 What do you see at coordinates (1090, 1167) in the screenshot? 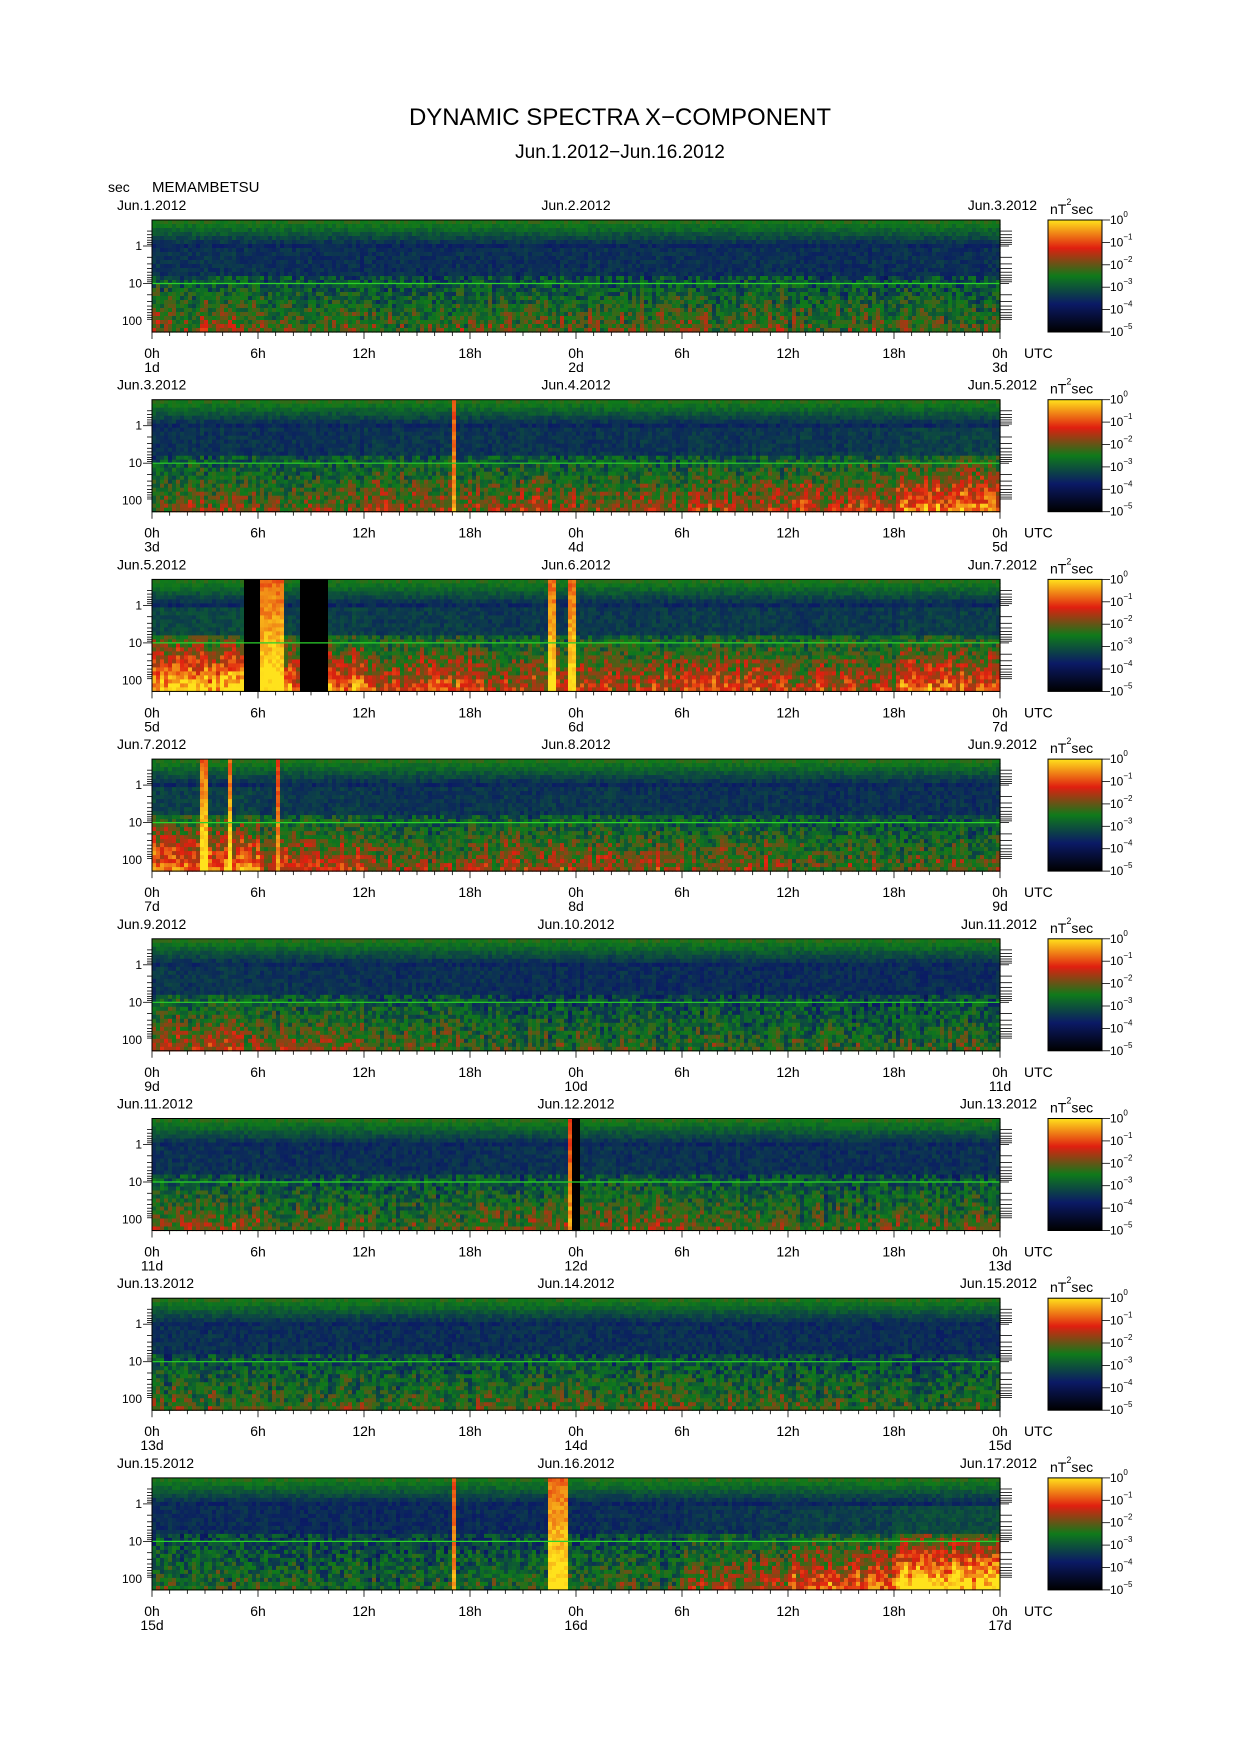
I see `colorbar: nT2sec 100 10⁻¹ 10⁻² 10⁻³ 10⁻⁴ 10⁻⁵` at bounding box center [1090, 1167].